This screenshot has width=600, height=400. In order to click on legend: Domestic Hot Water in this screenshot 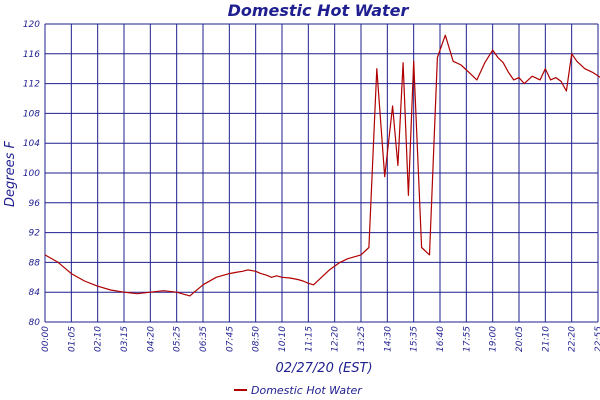, I will do `click(298, 390)`.